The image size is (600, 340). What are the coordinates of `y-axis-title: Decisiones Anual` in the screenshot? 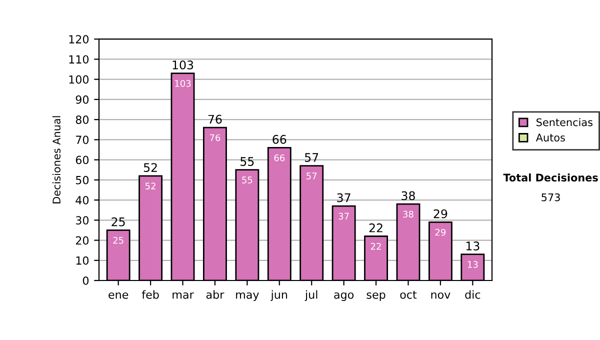 It's located at (56, 160).